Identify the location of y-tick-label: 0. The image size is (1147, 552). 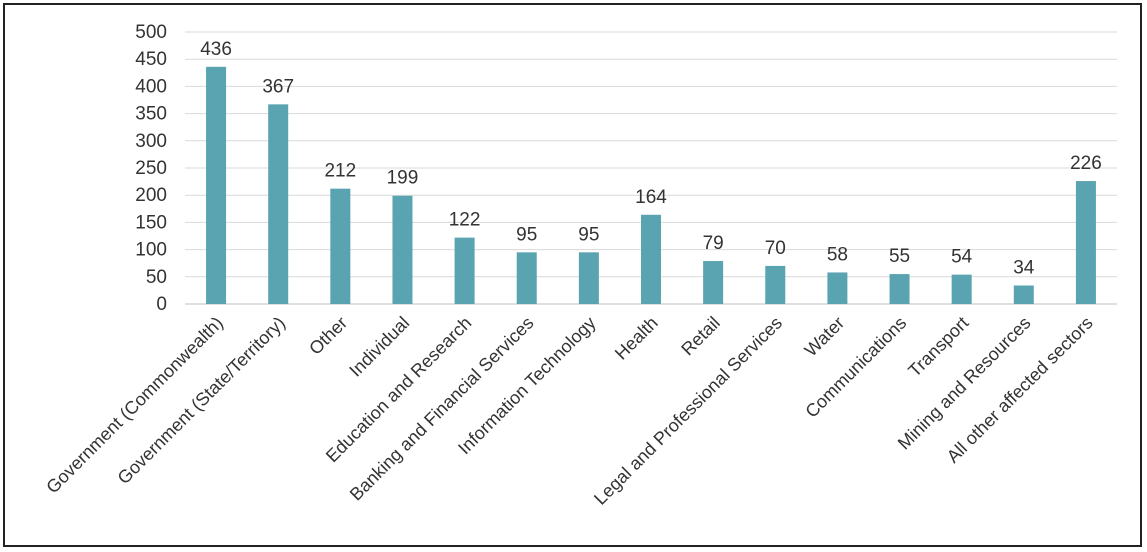
(161, 304).